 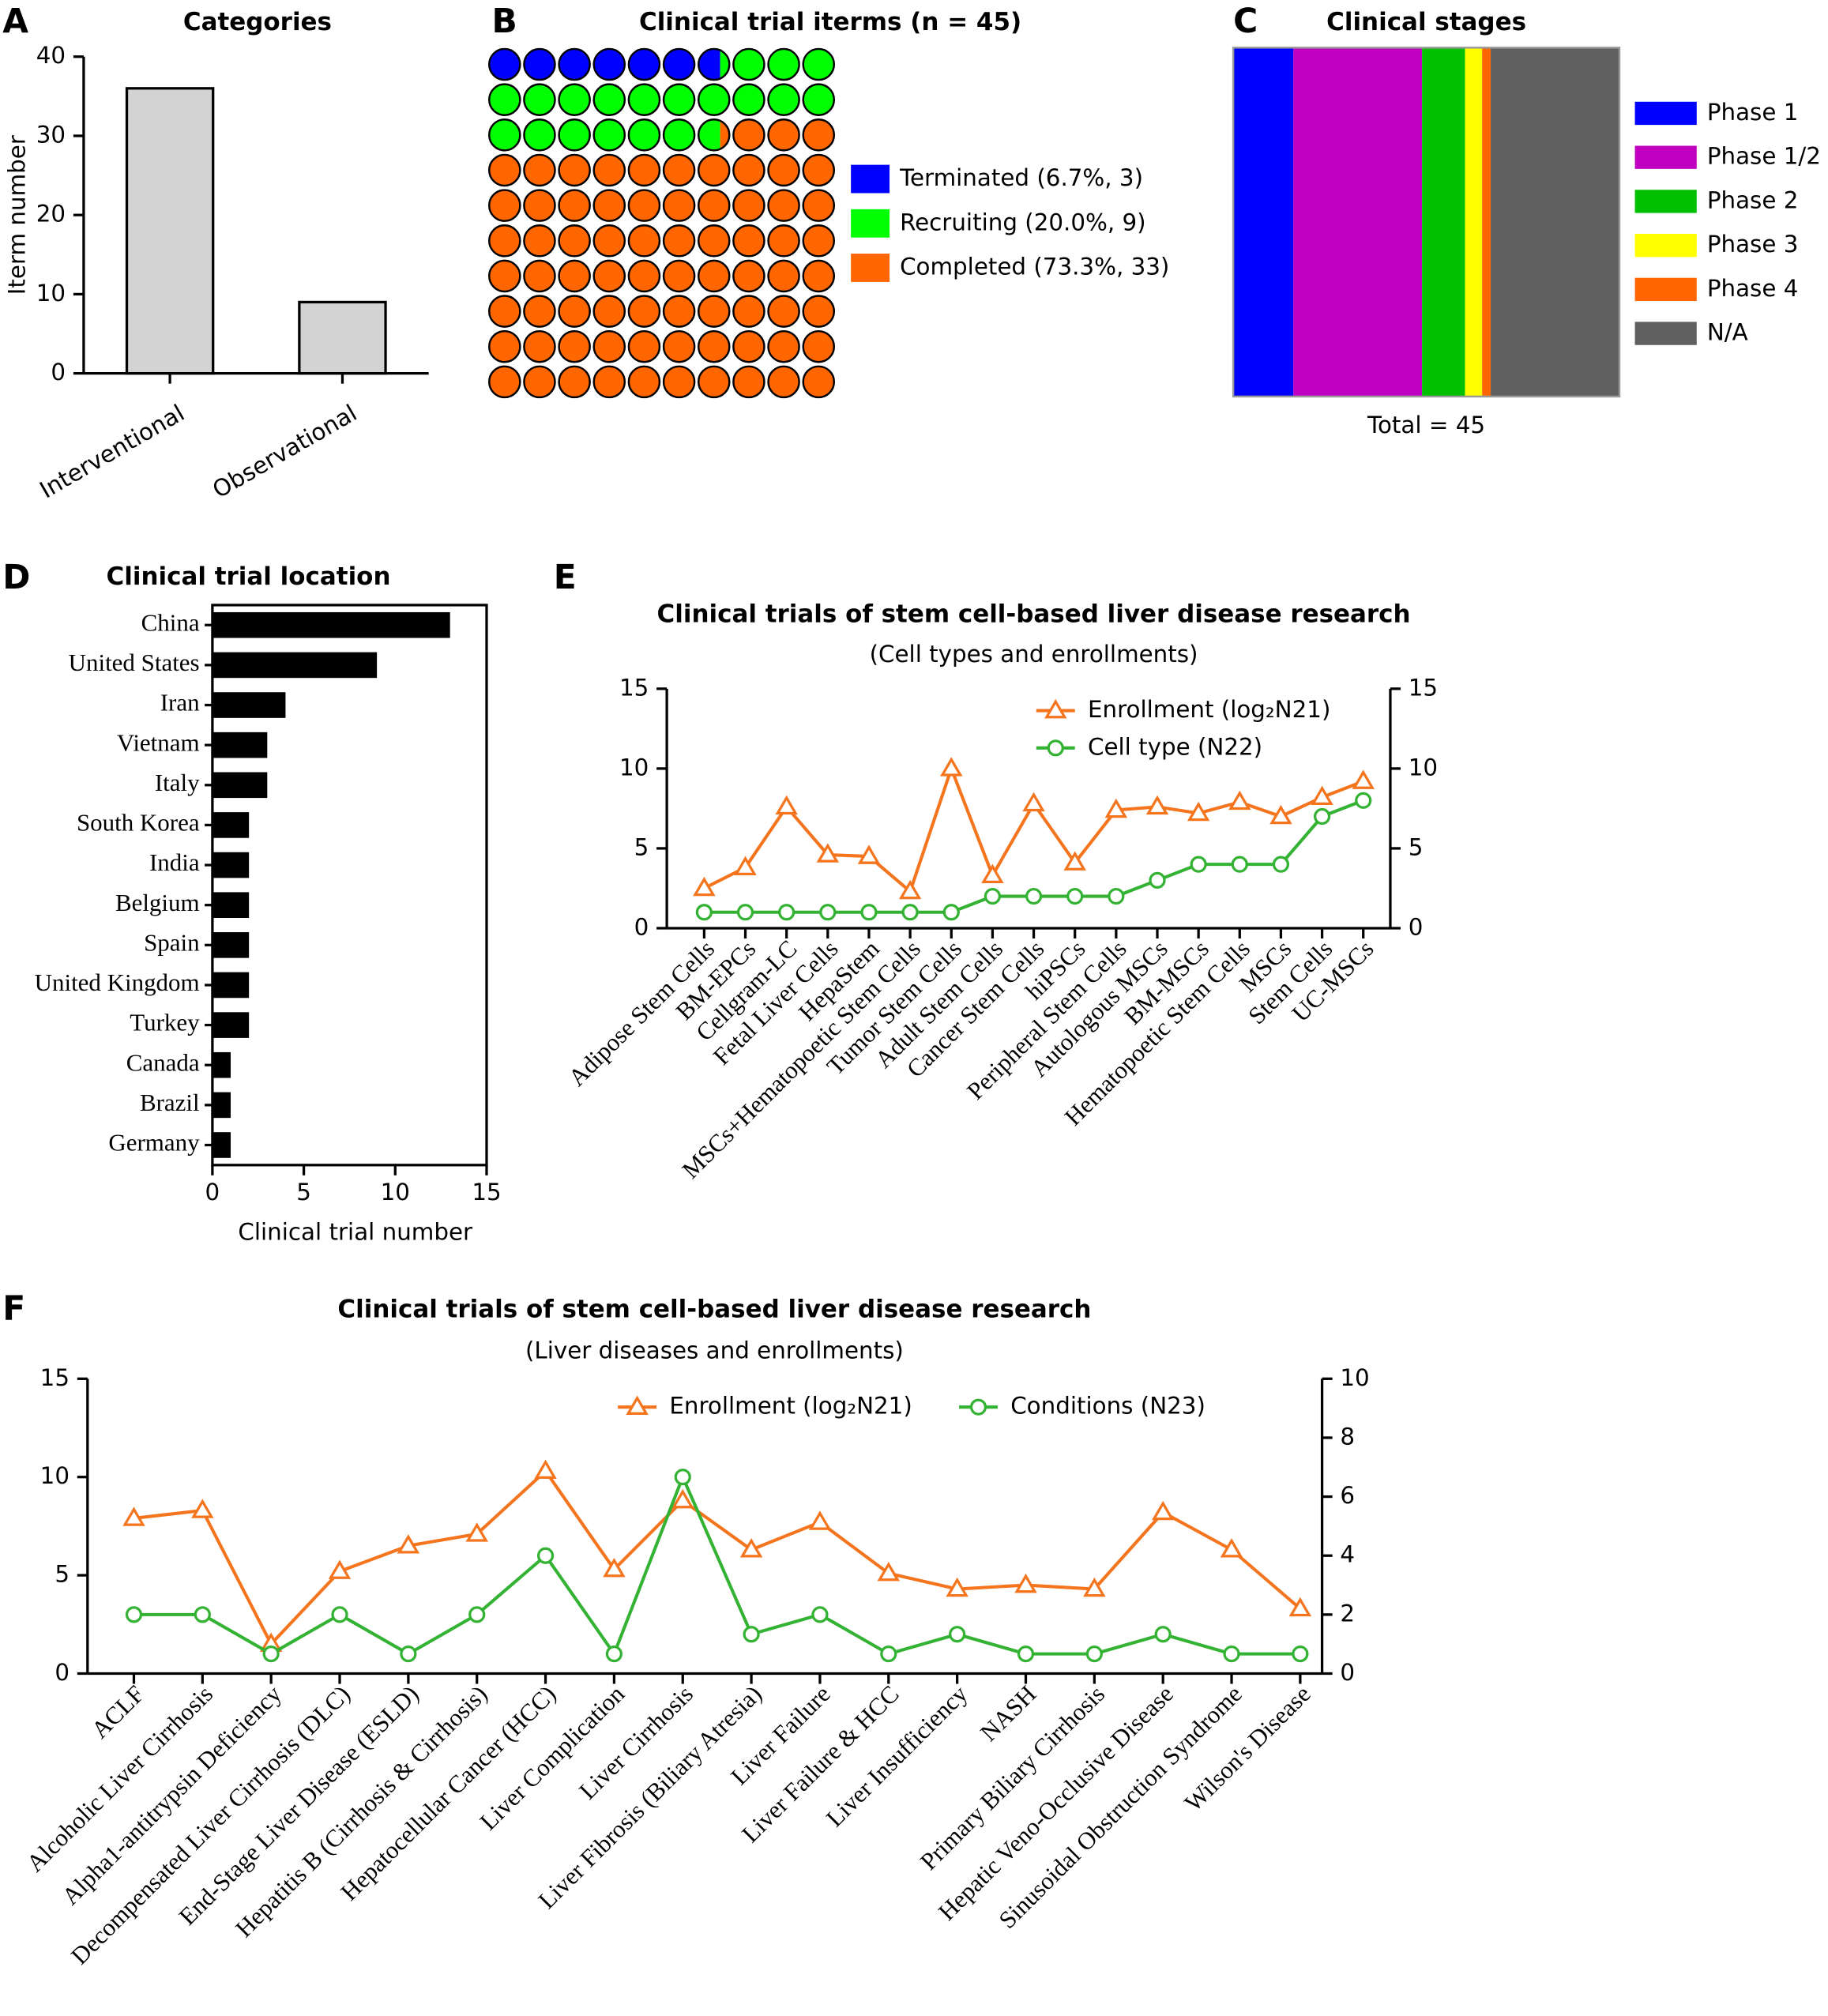 What do you see at coordinates (395, 1192) in the screenshot?
I see `x-tick-label: 10` at bounding box center [395, 1192].